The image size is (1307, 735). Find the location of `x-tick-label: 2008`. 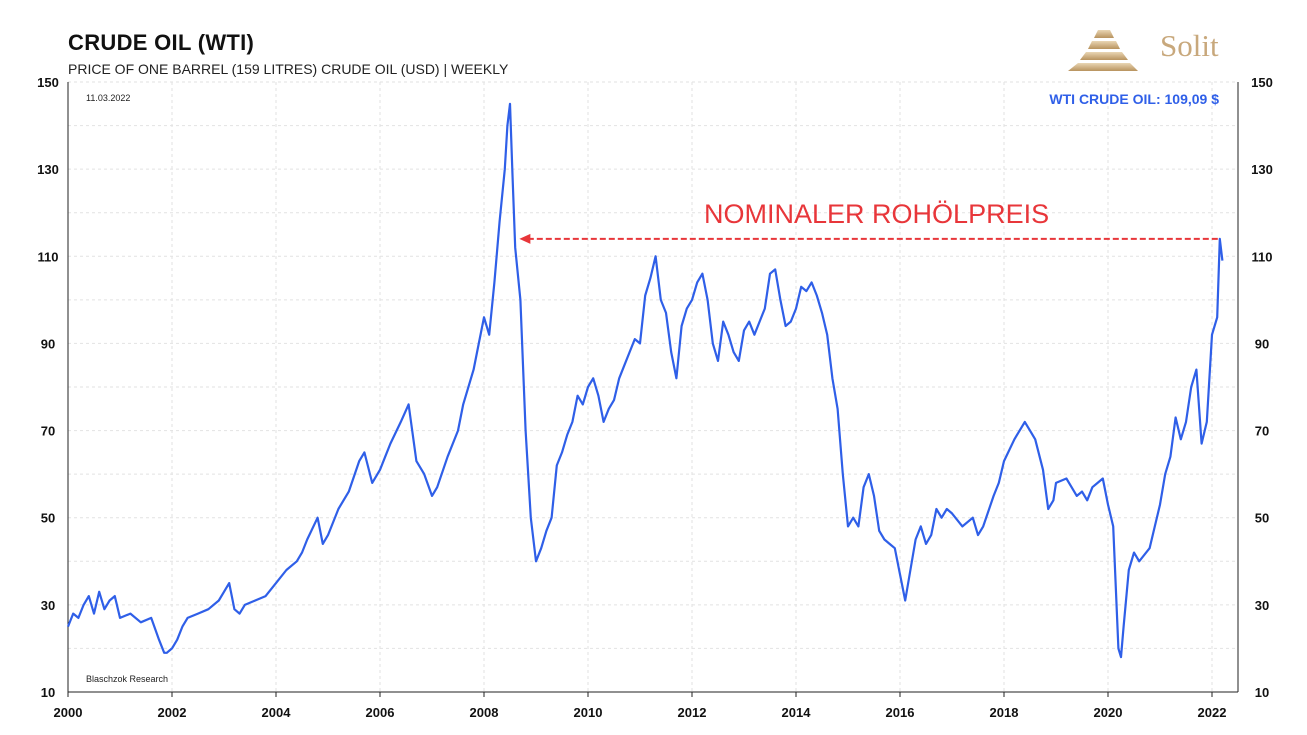

x-tick-label: 2008 is located at coordinates (484, 712).